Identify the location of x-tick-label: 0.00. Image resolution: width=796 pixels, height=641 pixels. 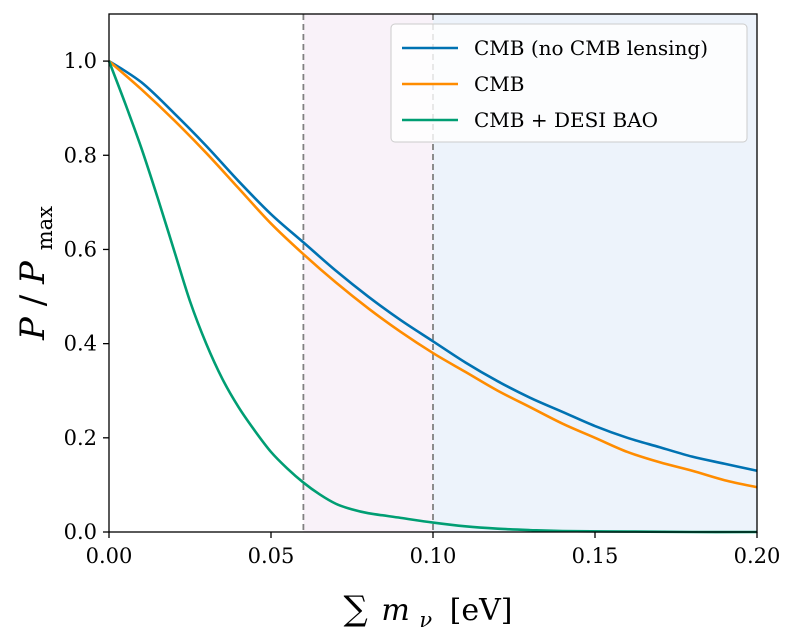
(109, 556).